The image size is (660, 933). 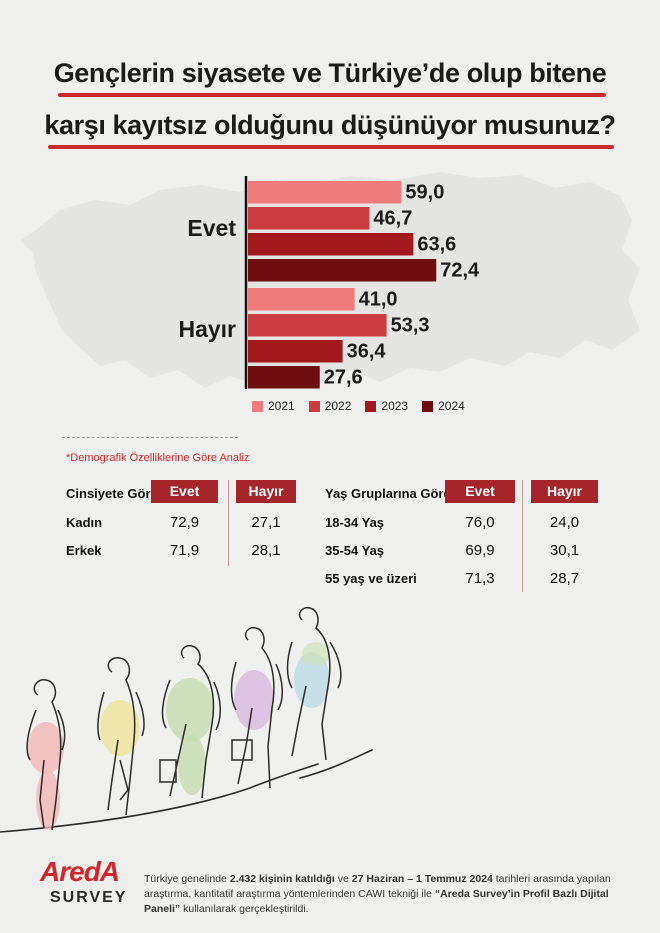 I want to click on bar-evet-2021, so click(x=325, y=192).